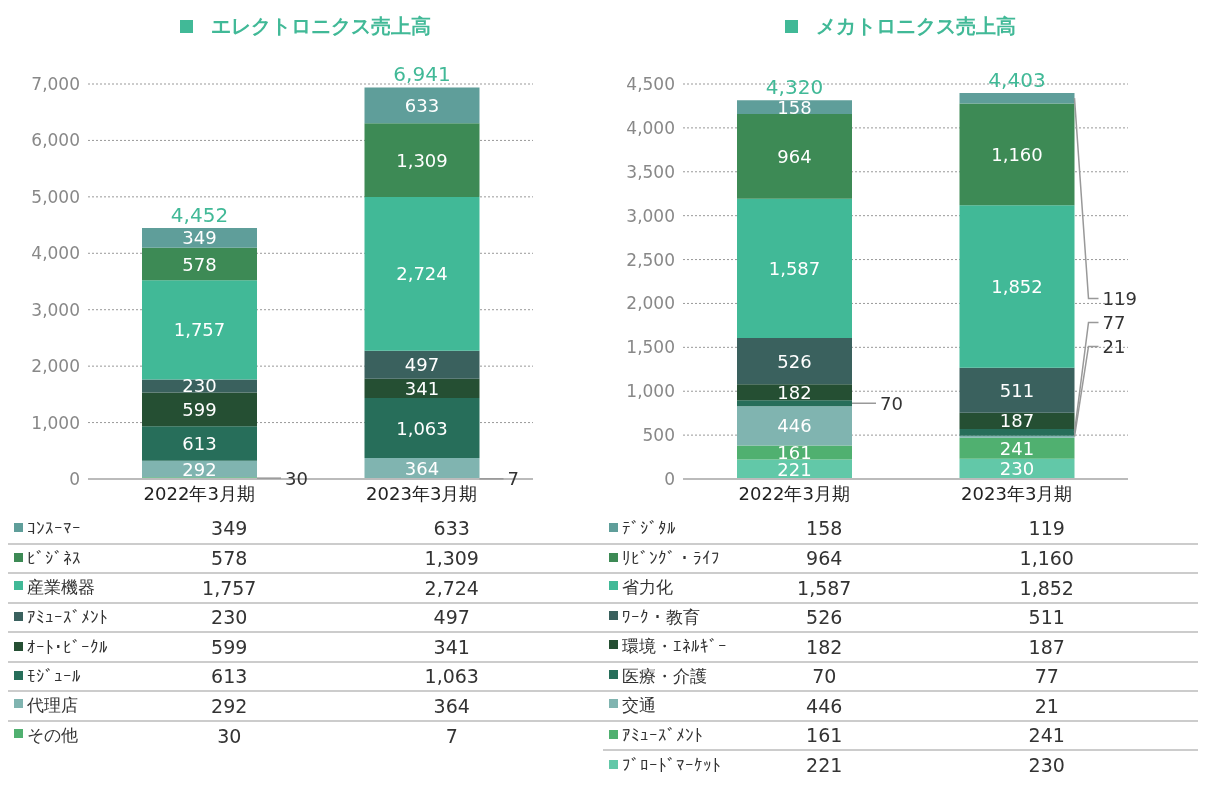 This screenshot has width=1210, height=802. Describe the element at coordinates (891, 403) in the screenshot. I see `text: 70` at that location.